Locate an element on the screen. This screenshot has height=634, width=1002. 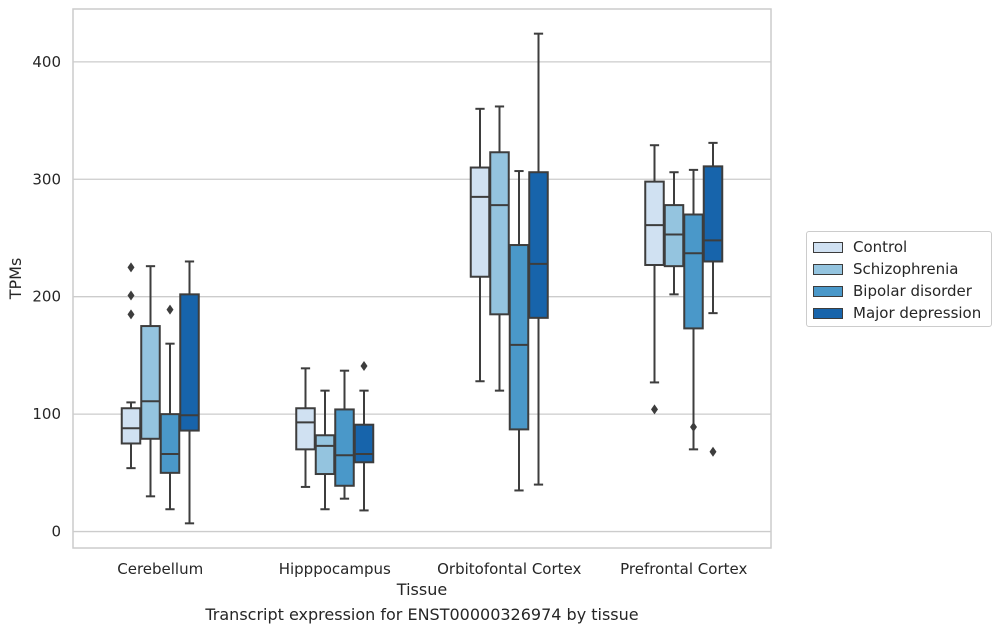
box-bipolar-disorder-prefrontal-cortex is located at coordinates (693, 309).